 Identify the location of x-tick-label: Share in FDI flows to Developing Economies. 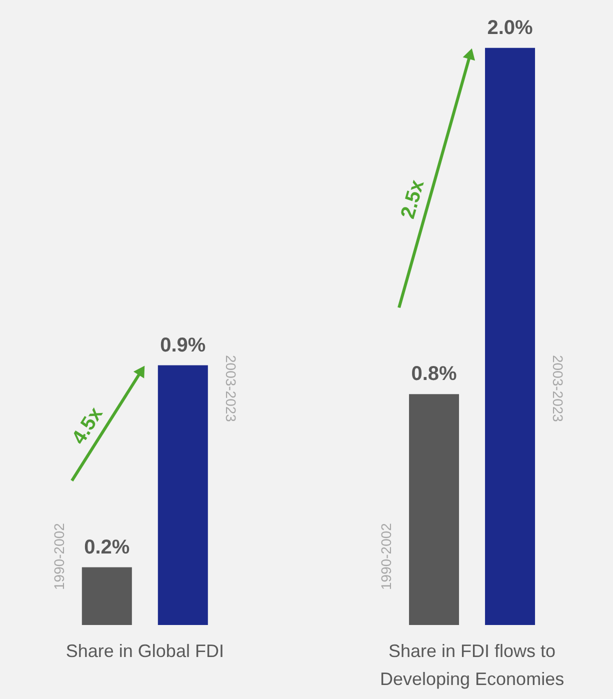
(472, 665).